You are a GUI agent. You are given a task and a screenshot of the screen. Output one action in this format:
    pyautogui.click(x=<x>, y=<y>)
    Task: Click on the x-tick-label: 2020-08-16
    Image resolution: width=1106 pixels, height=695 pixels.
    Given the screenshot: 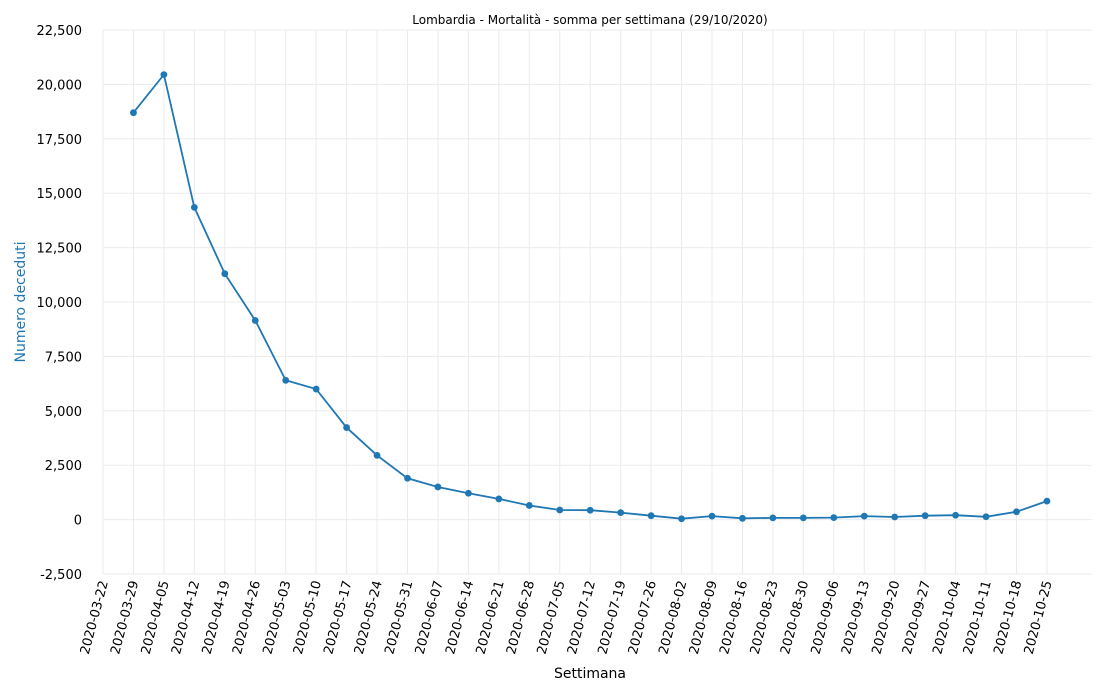 What is the action you would take?
    pyautogui.click(x=734, y=617)
    